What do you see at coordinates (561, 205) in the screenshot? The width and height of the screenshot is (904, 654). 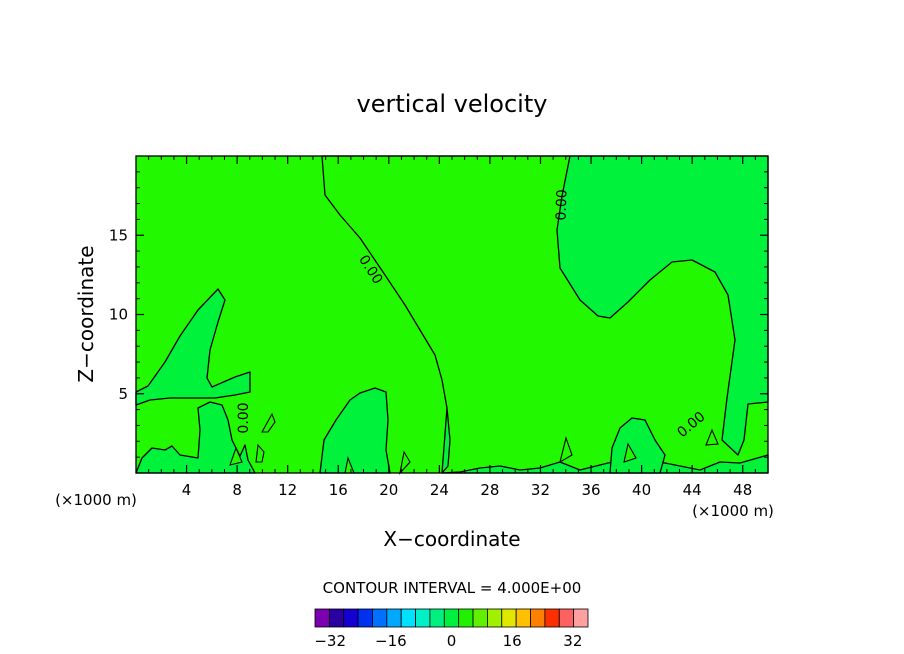 I see `contour-label-2: 0.00` at bounding box center [561, 205].